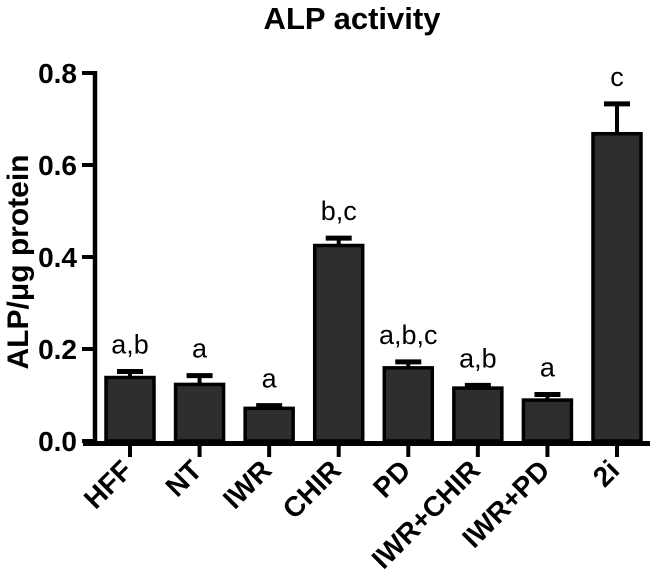 The width and height of the screenshot is (657, 582). What do you see at coordinates (408, 404) in the screenshot?
I see `bar-pd` at bounding box center [408, 404].